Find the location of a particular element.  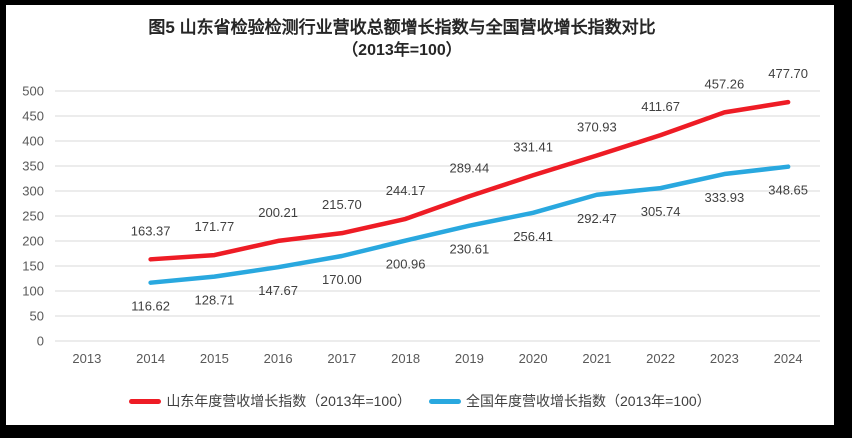

y-axis-tick-label: 450 is located at coordinates (33, 116).